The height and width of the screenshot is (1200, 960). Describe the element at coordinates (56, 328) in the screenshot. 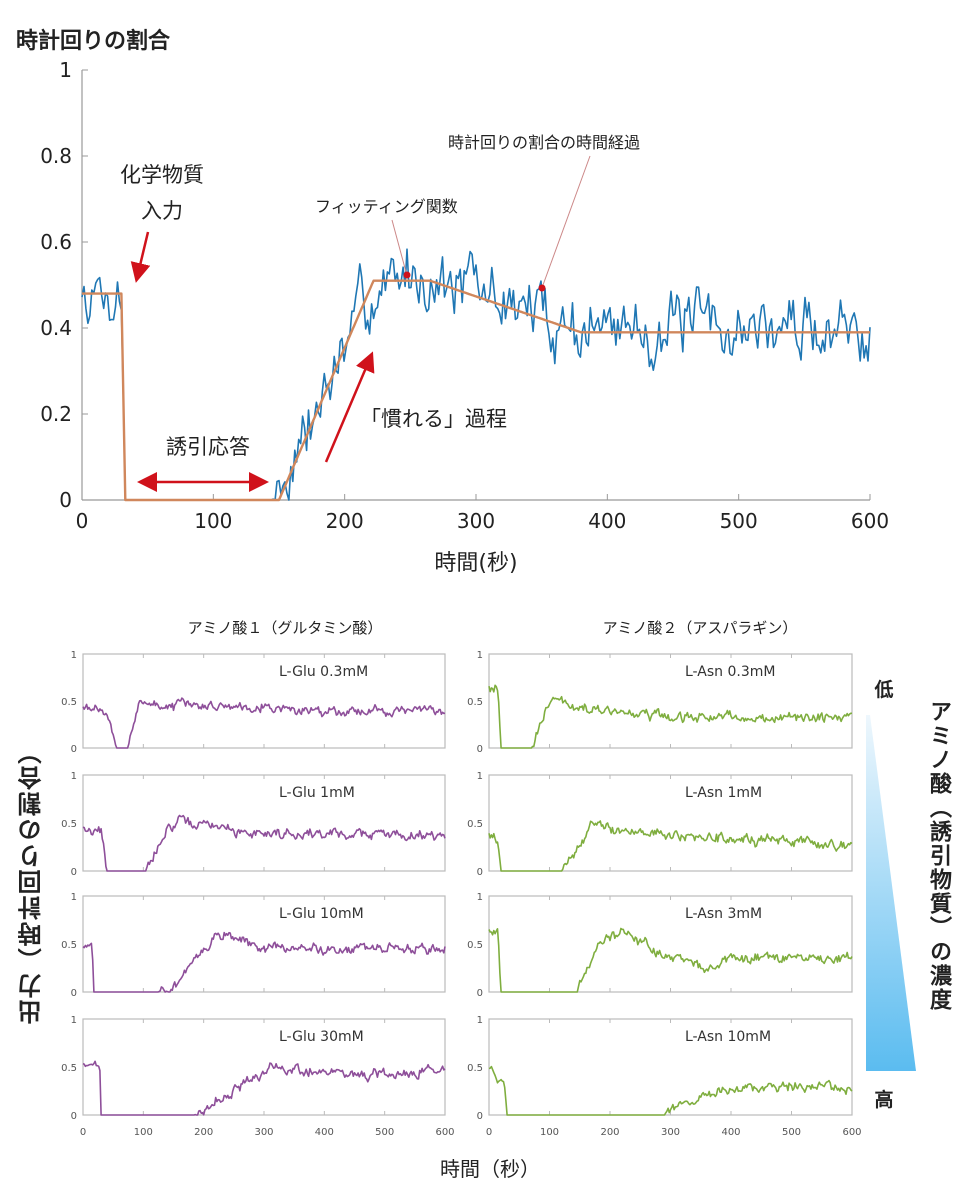

I see `y-tick-label: 0.4` at that location.